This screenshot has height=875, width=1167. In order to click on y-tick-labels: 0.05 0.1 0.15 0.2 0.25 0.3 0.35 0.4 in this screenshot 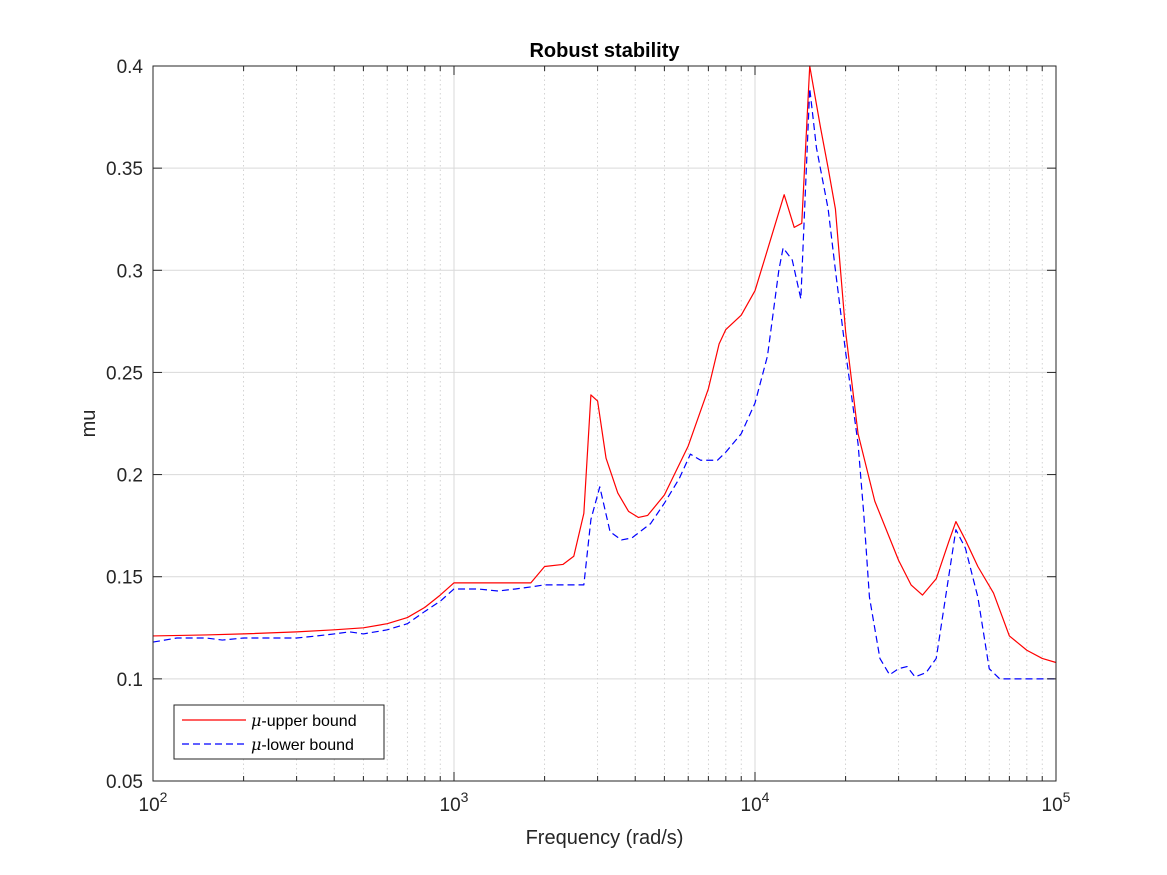, I will do `click(124, 425)`.